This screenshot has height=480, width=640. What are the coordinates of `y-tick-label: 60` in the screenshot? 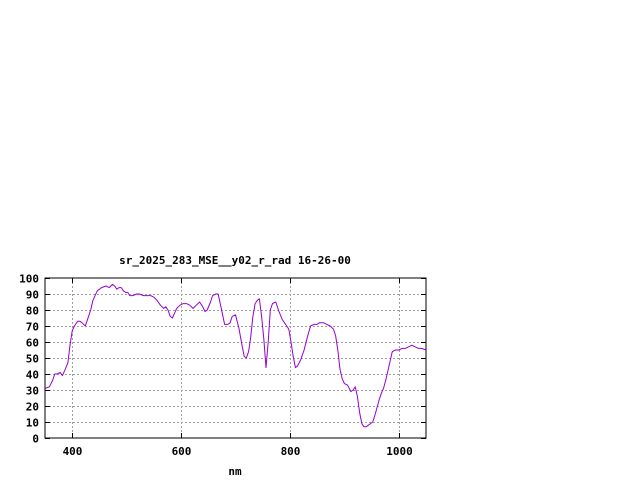 It's located at (32, 343).